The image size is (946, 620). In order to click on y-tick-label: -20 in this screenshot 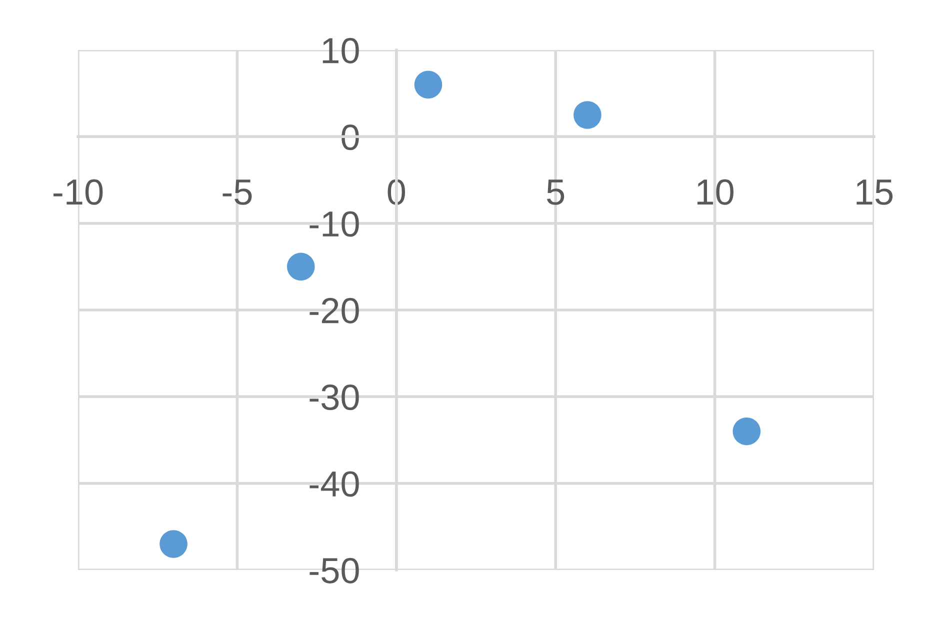, I will do `click(334, 311)`.